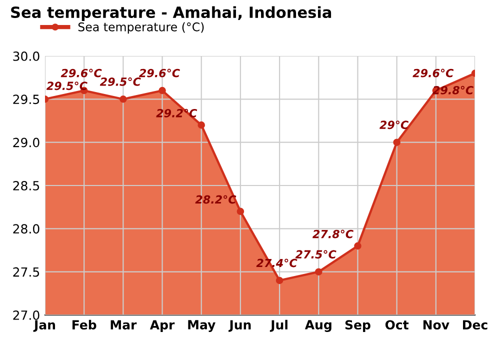 This screenshot has width=500, height=350. Describe the element at coordinates (202, 326) in the screenshot. I see `x-tick-label: May` at that location.